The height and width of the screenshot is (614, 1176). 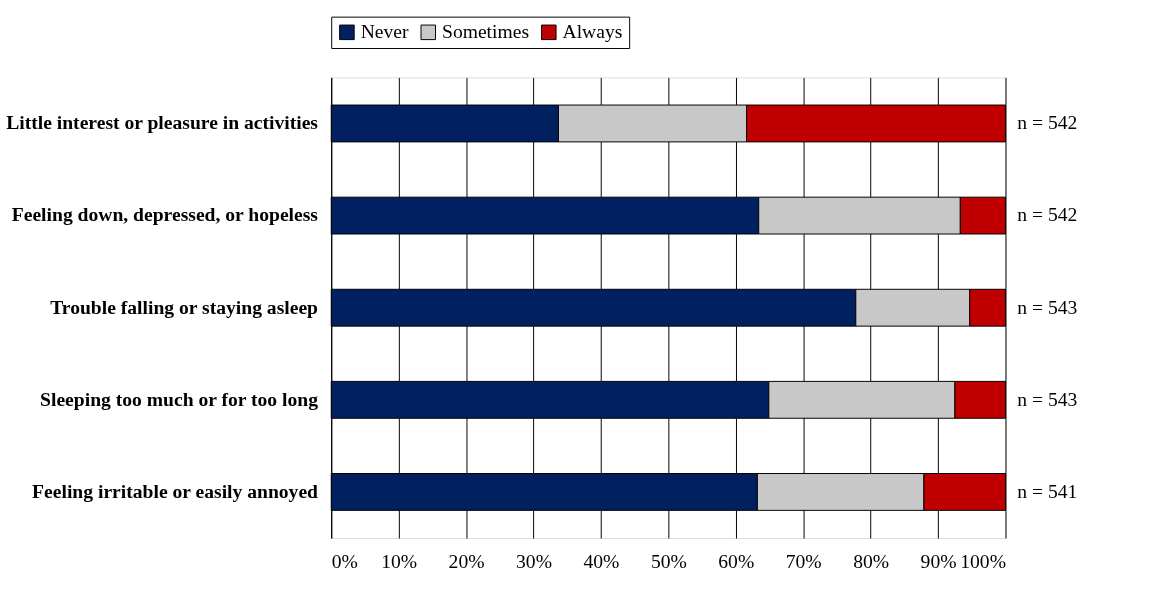 I want to click on text: n = 541, so click(x=1047, y=491).